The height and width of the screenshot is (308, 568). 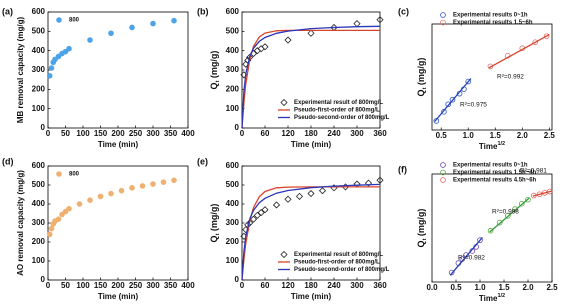 What do you see at coordinates (432, 287) in the screenshot?
I see `x-tick-label: 0.0` at bounding box center [432, 287].